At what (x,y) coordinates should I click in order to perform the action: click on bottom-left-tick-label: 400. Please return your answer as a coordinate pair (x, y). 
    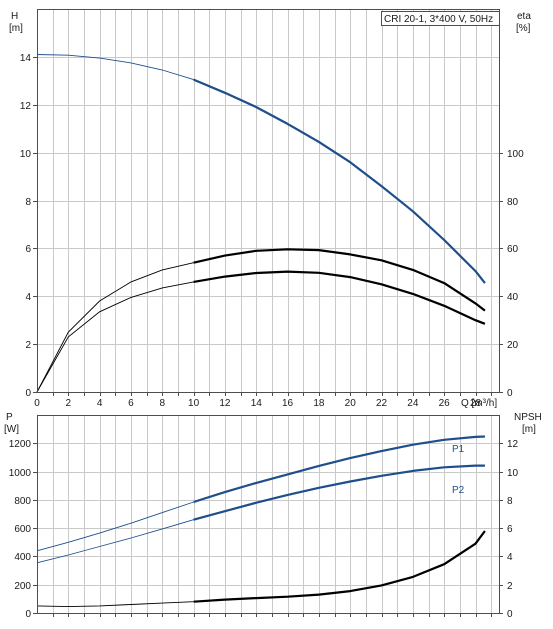
    Looking at the image, I should click on (22, 557).